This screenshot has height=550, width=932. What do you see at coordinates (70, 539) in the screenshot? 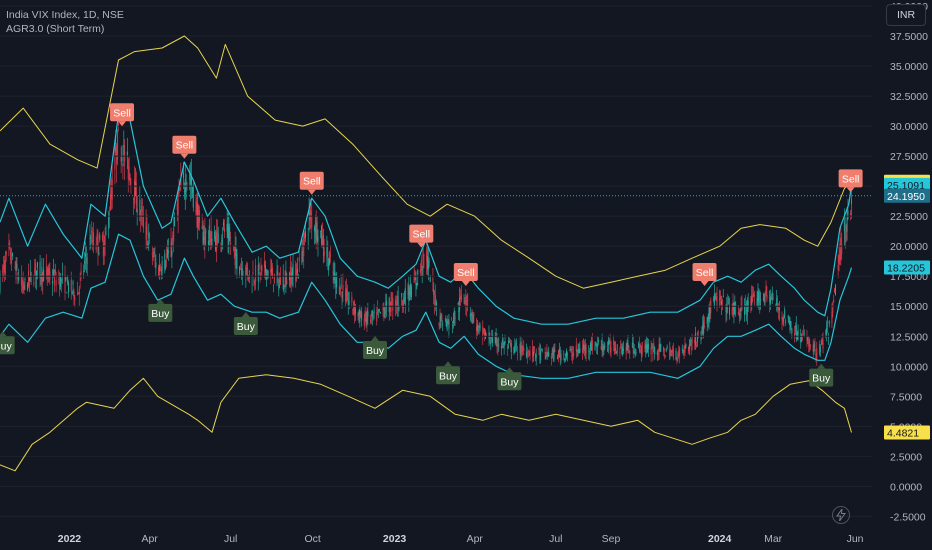
I see `time-axis-label: 2022` at bounding box center [70, 539].